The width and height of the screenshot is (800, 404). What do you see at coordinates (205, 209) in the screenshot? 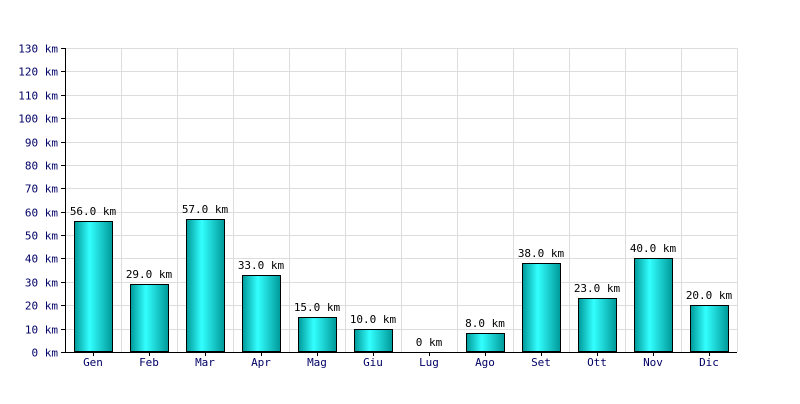
I see `data-label-mar: 57.0 km` at bounding box center [205, 209].